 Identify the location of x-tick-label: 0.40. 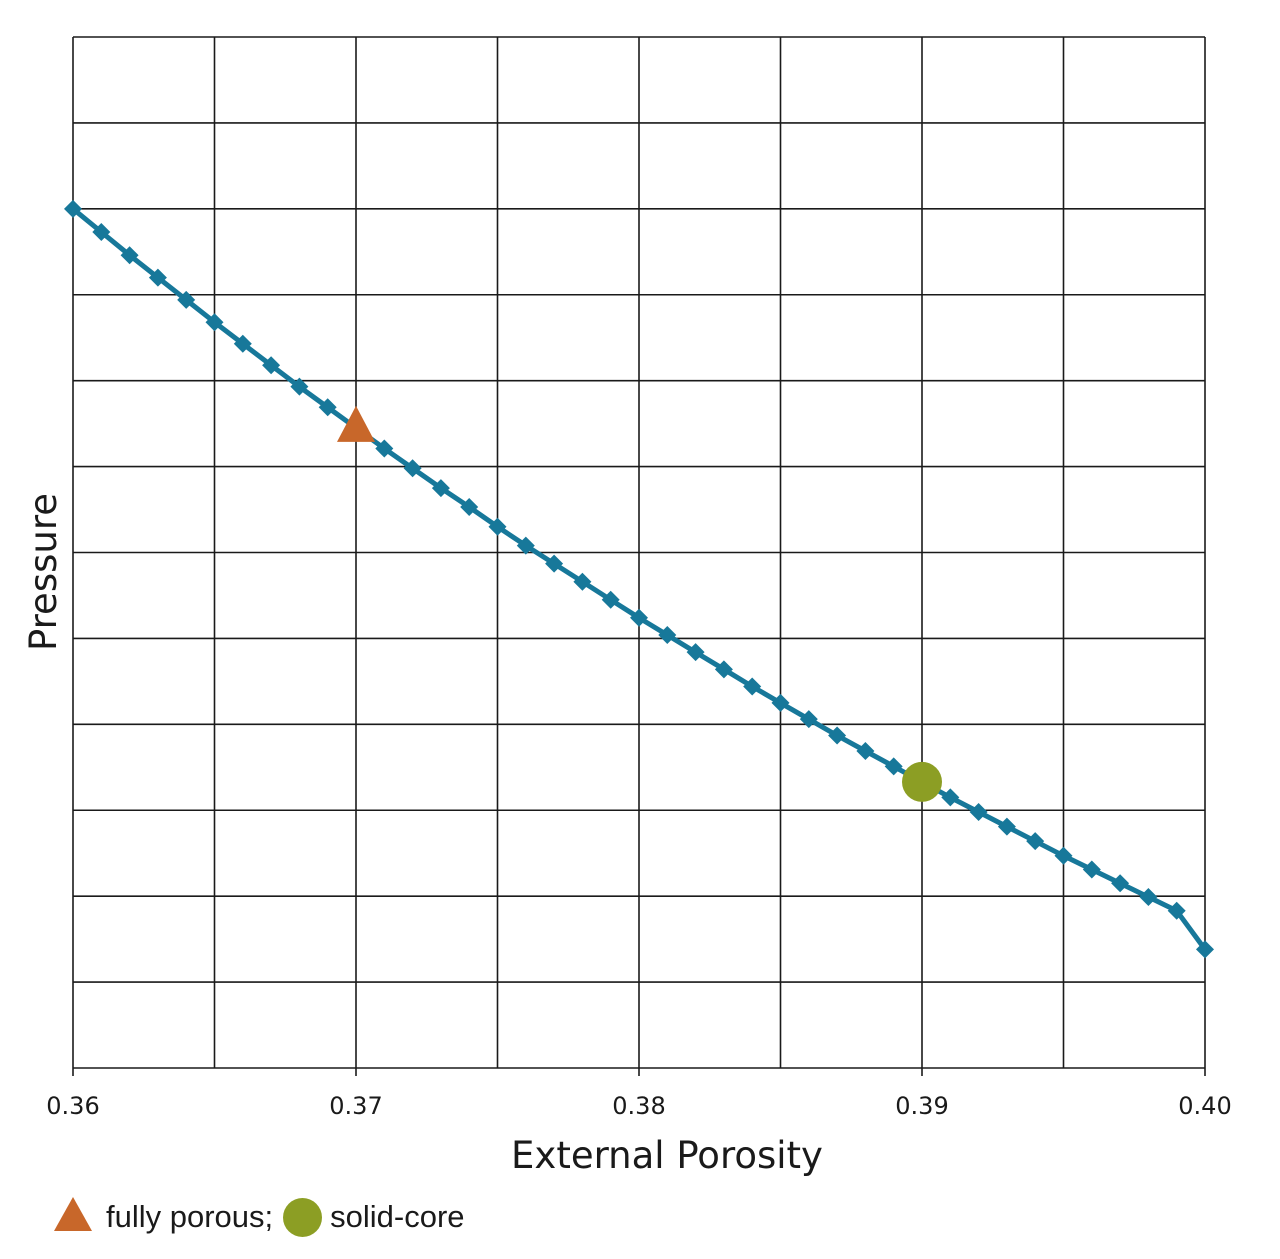
(1204, 1106).